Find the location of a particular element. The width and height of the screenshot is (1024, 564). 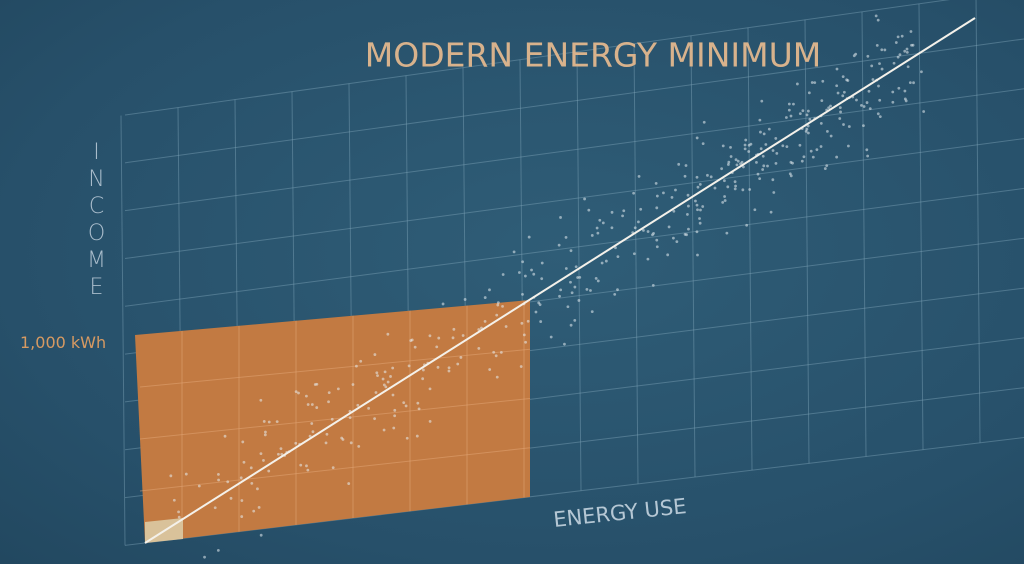

x-axis-label: ENERGY USE is located at coordinates (619, 513).